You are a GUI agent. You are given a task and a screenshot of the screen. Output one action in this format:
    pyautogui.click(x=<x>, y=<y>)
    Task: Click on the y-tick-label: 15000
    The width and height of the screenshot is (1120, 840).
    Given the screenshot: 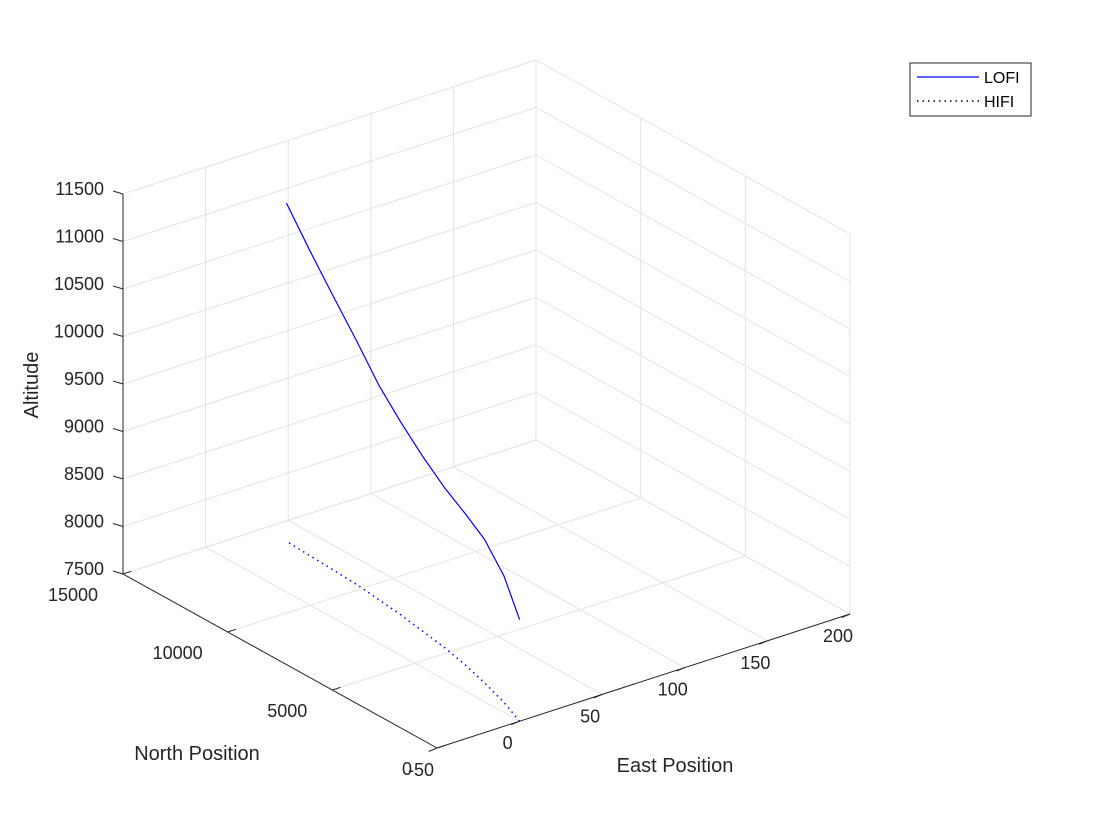 What is the action you would take?
    pyautogui.click(x=73, y=595)
    